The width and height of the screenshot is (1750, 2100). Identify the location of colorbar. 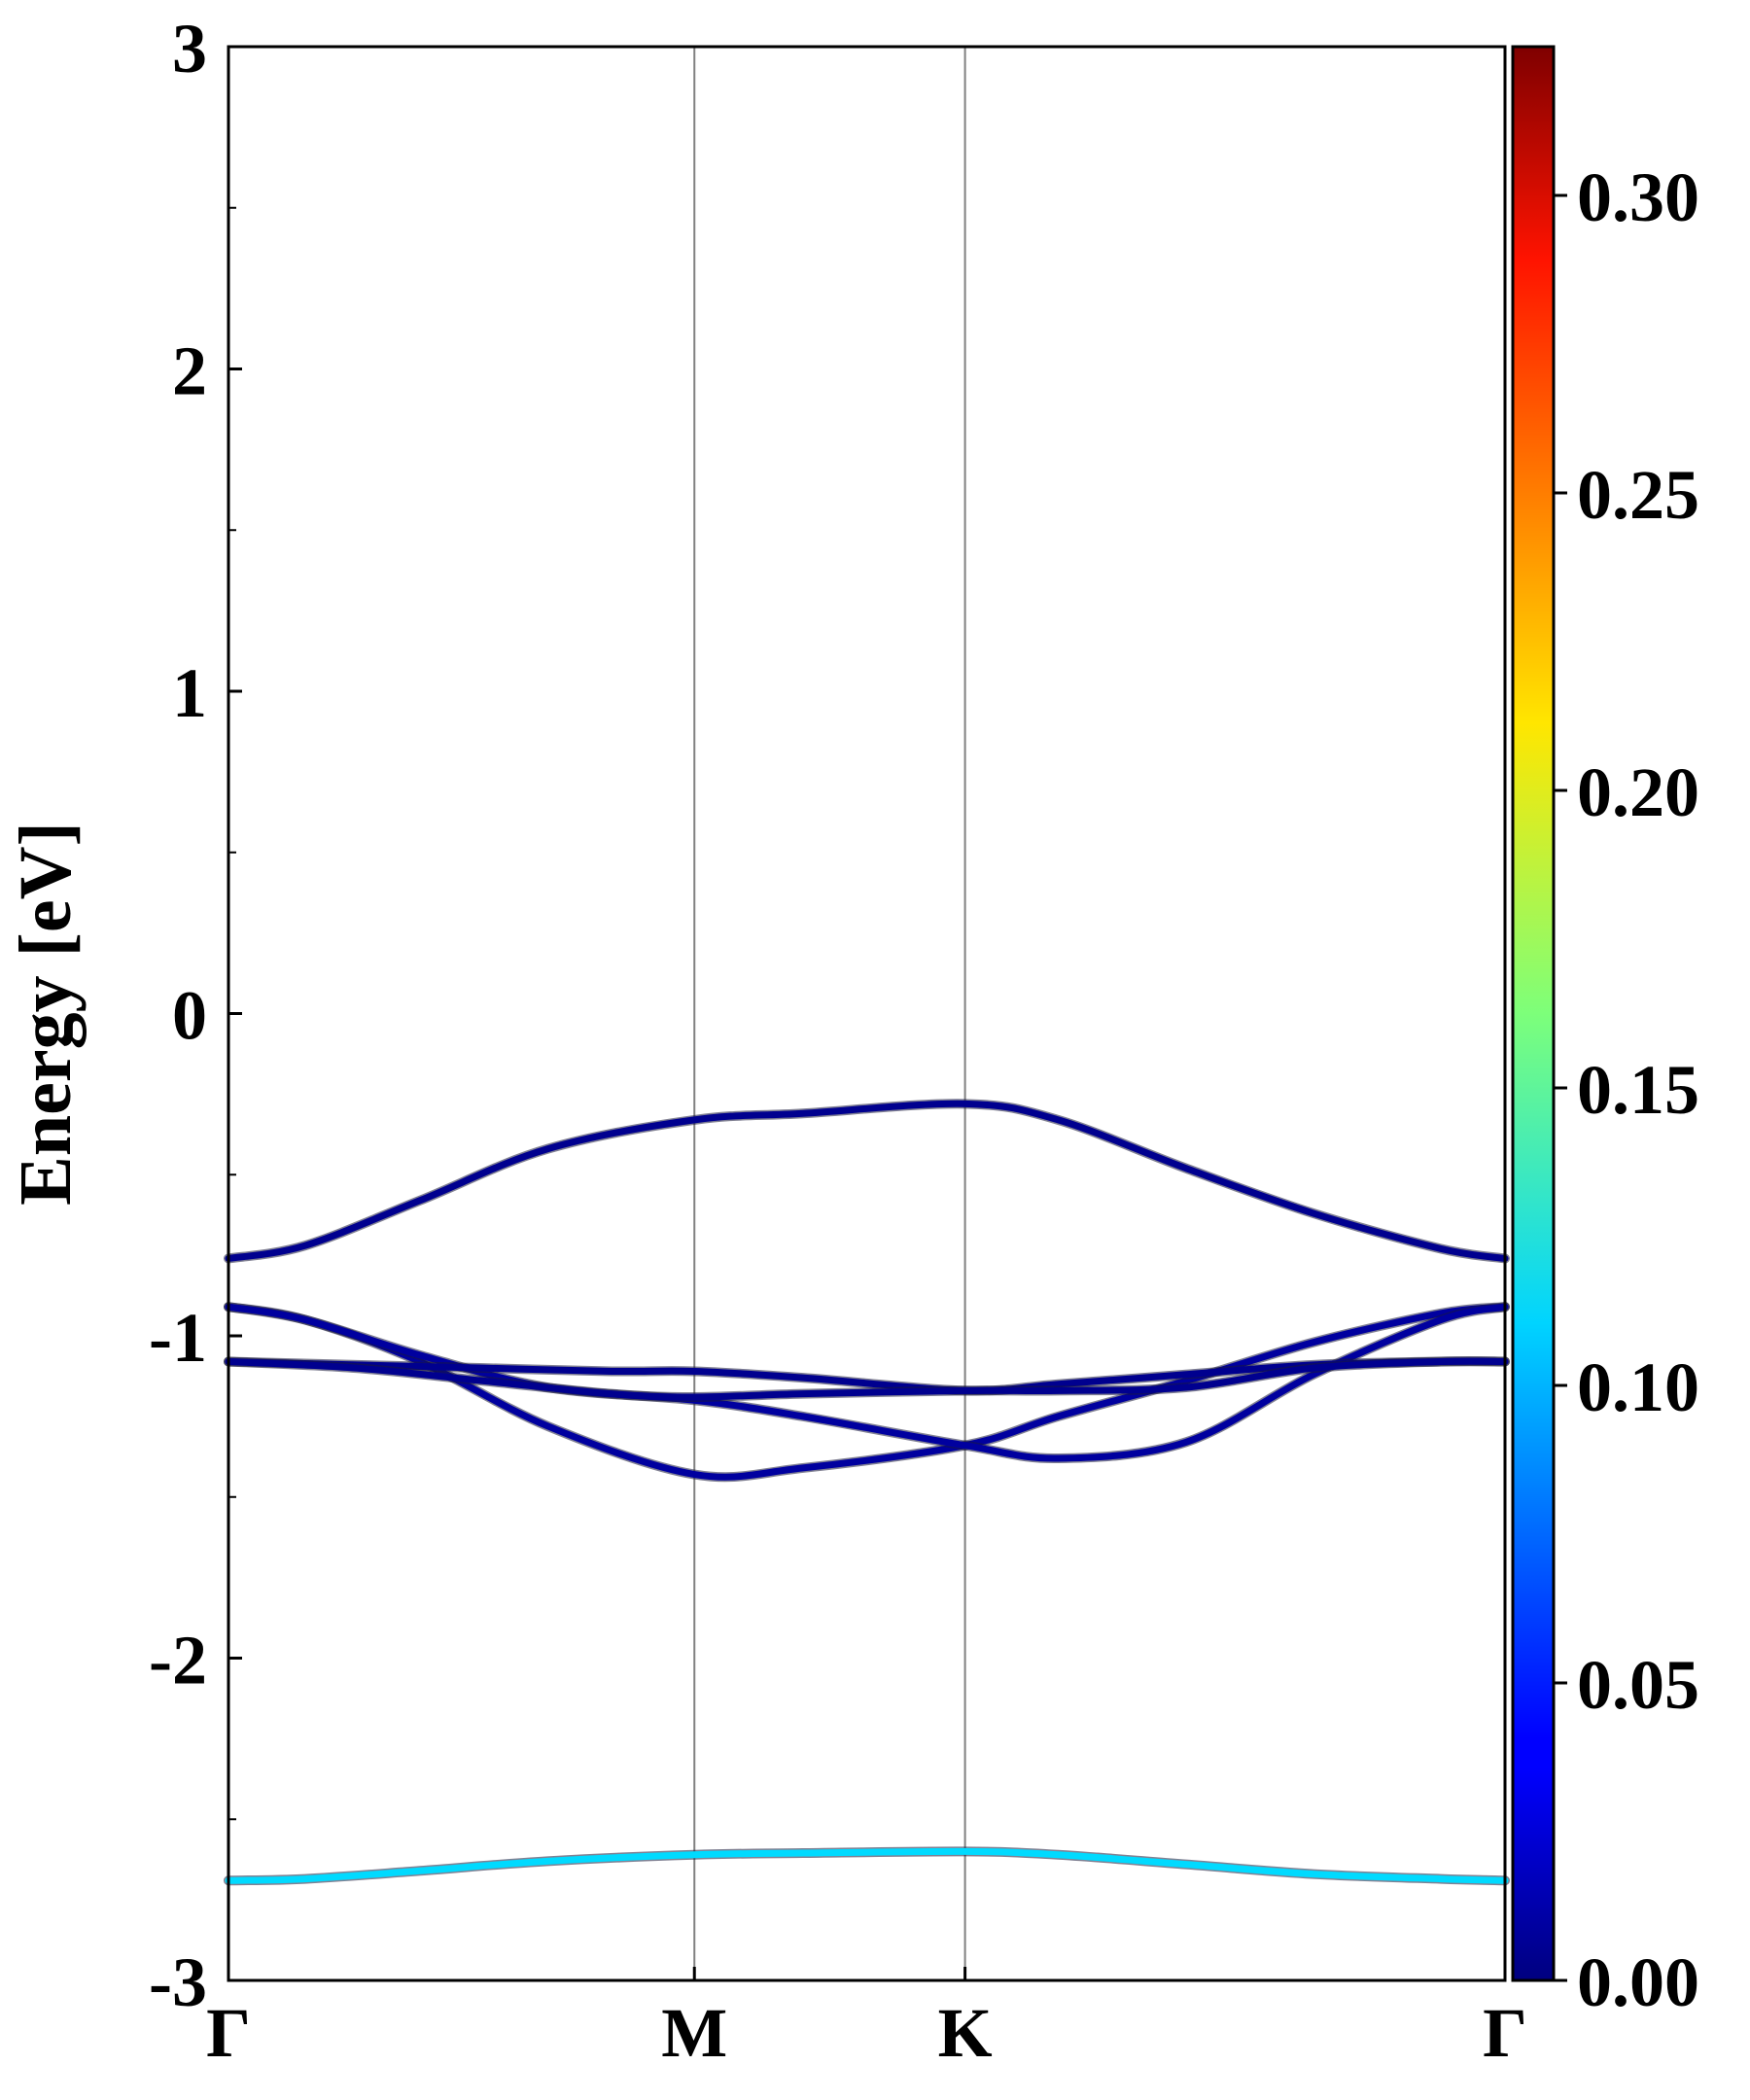
(1533, 1013).